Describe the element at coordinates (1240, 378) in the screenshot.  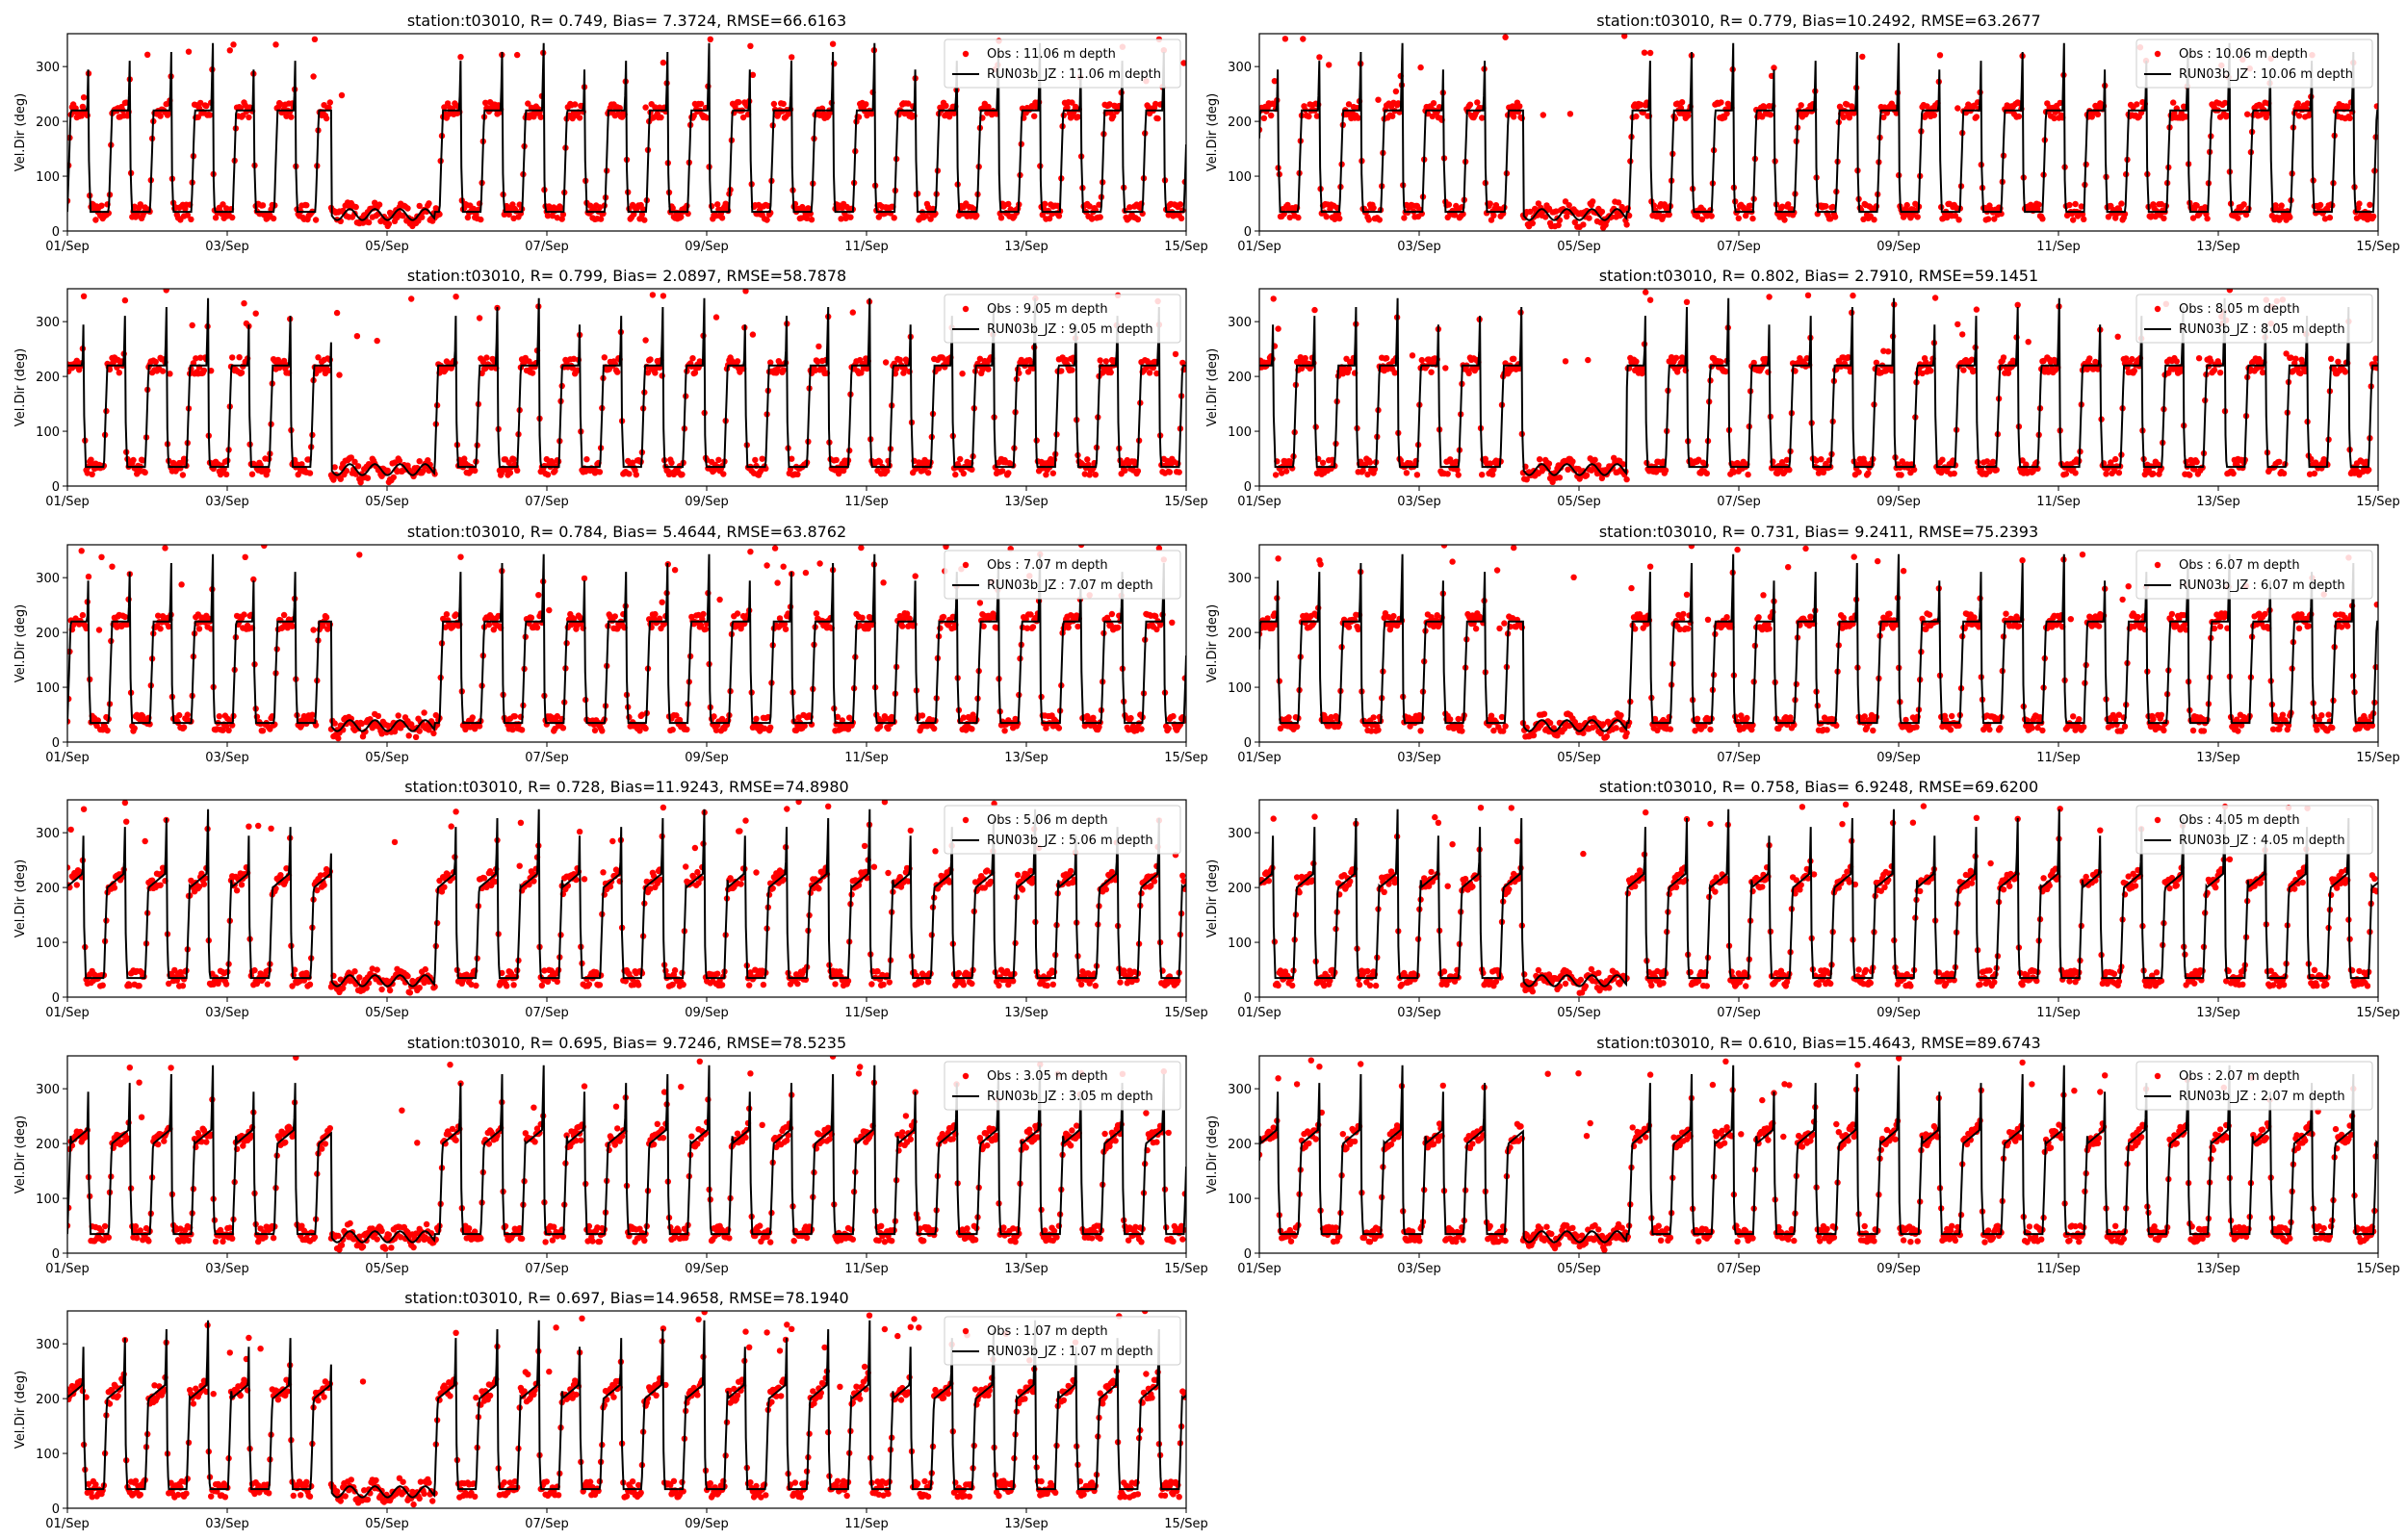
I see `y-tick-label: 200` at that location.